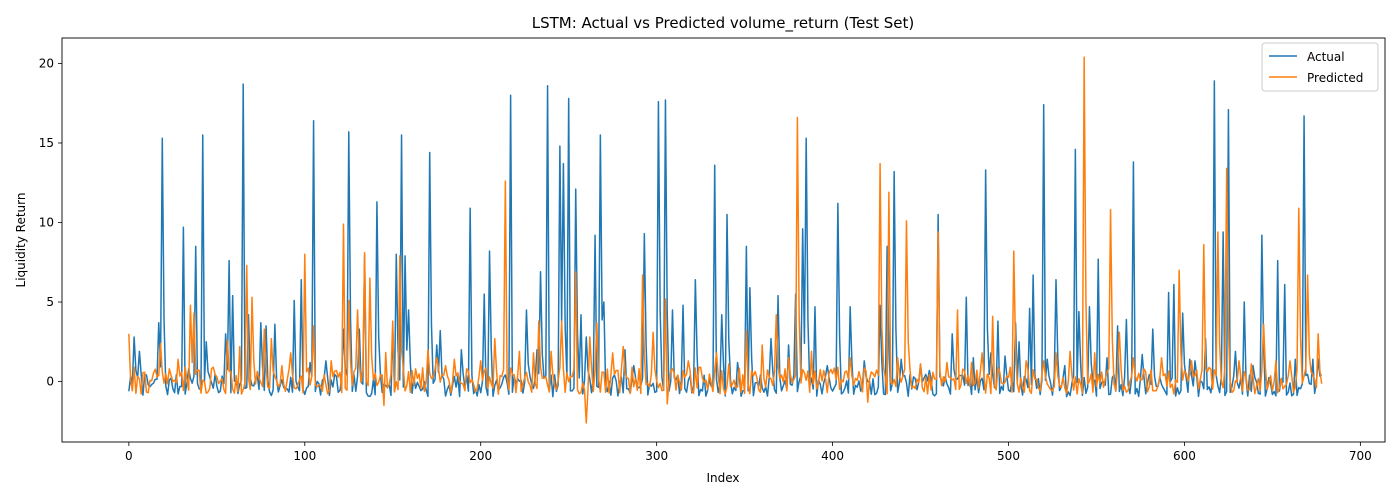 This screenshot has width=1400, height=500. What do you see at coordinates (1360, 456) in the screenshot?
I see `x-tick-label: 700` at bounding box center [1360, 456].